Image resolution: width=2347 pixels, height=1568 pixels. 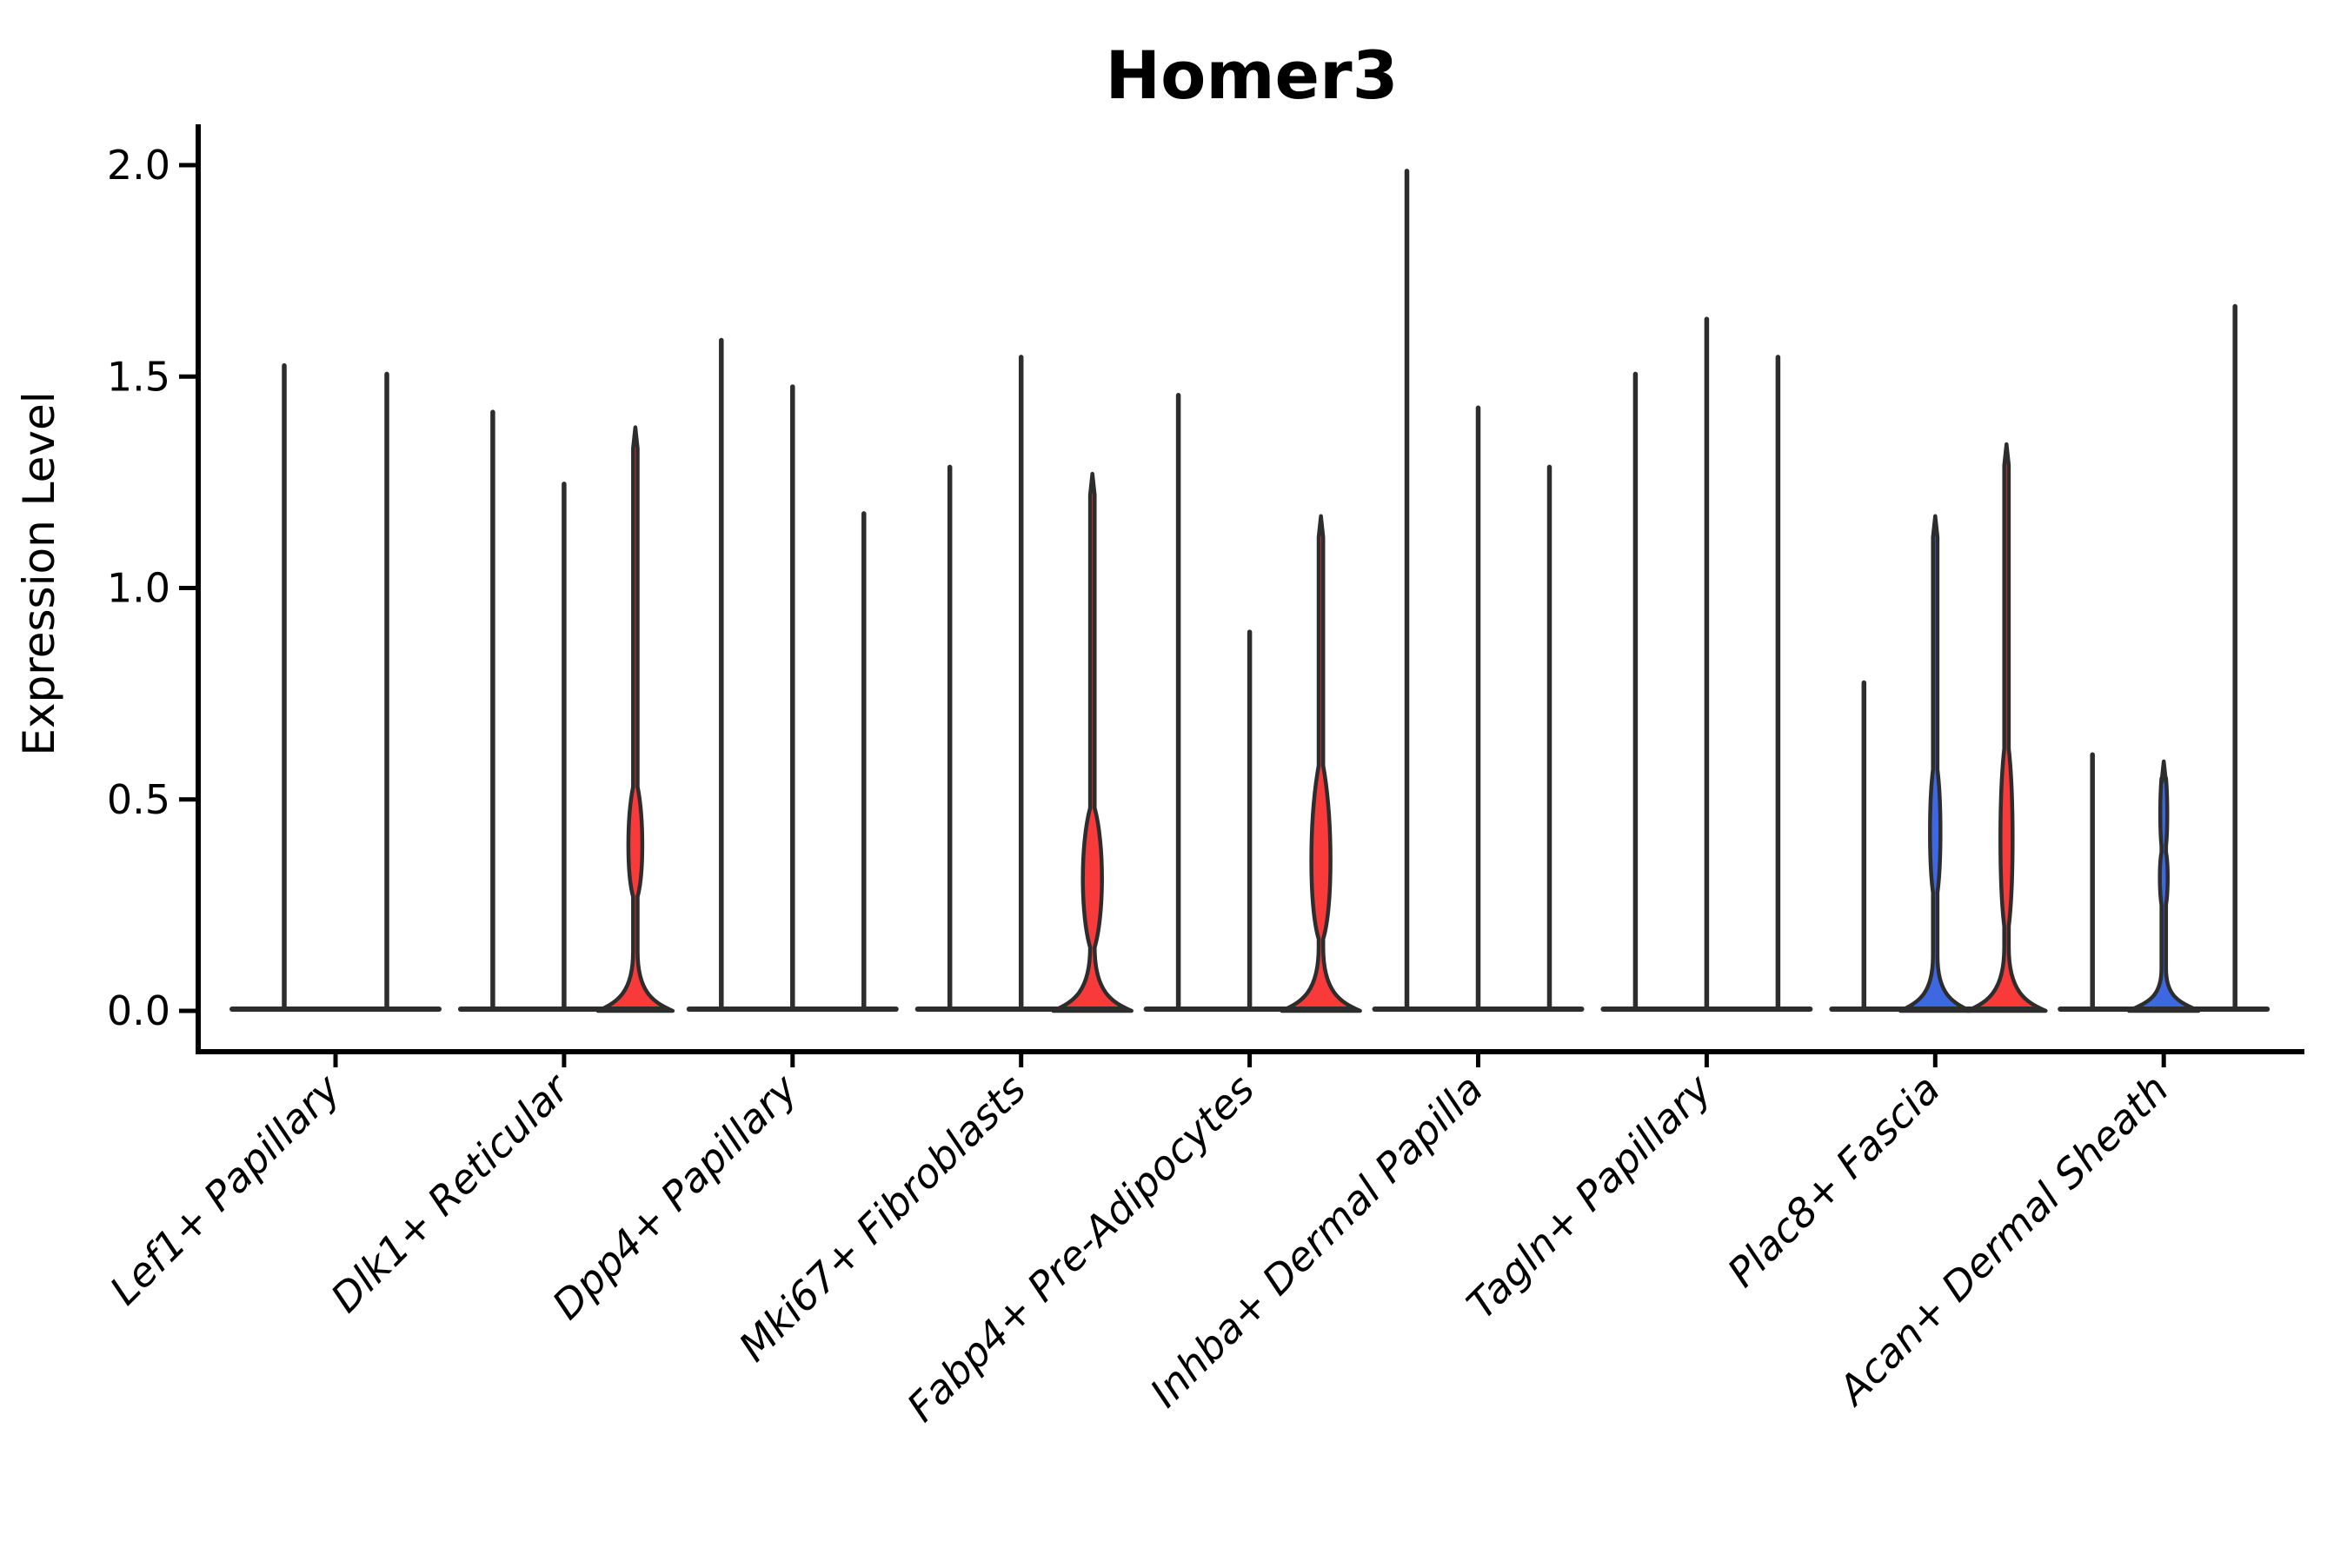 I want to click on chart-title: Homer3, so click(x=1252, y=75).